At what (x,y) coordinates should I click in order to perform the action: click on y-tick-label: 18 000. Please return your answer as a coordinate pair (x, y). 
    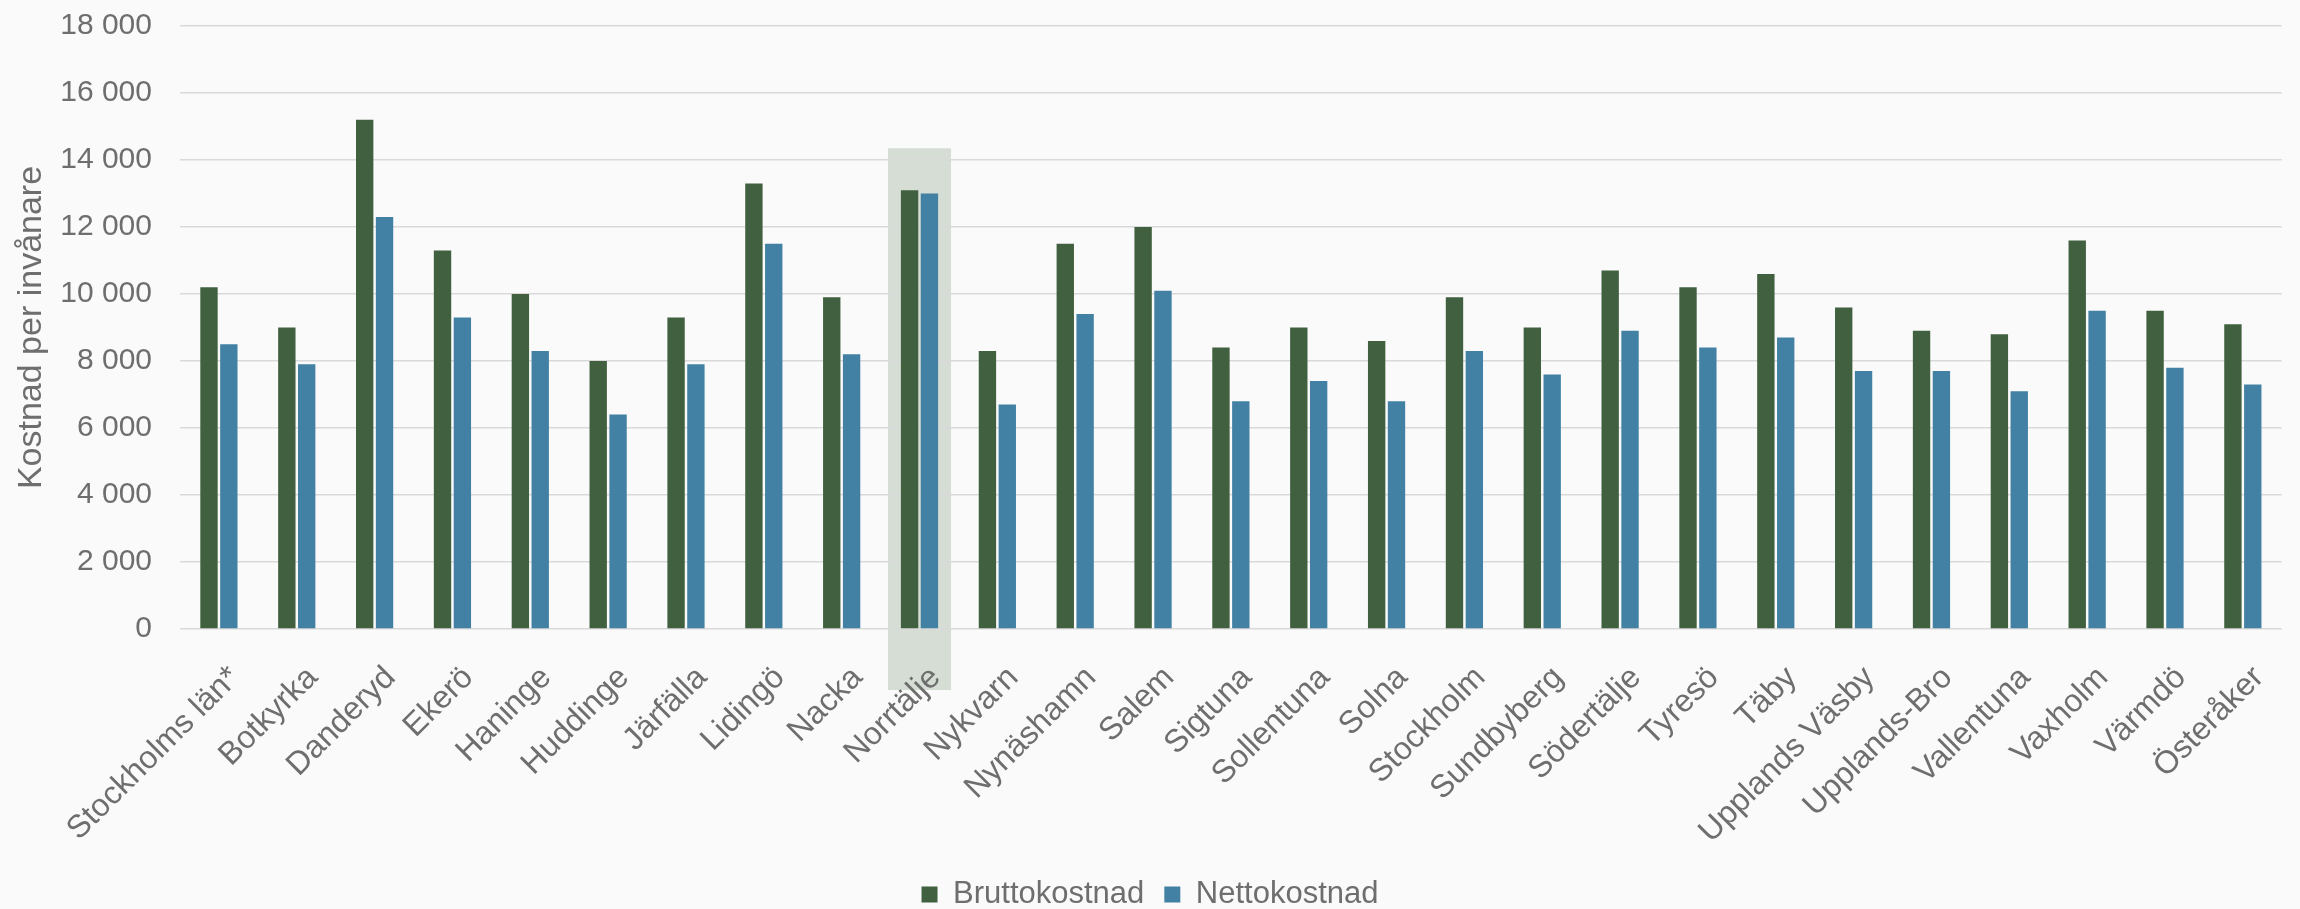
    Looking at the image, I should click on (106, 24).